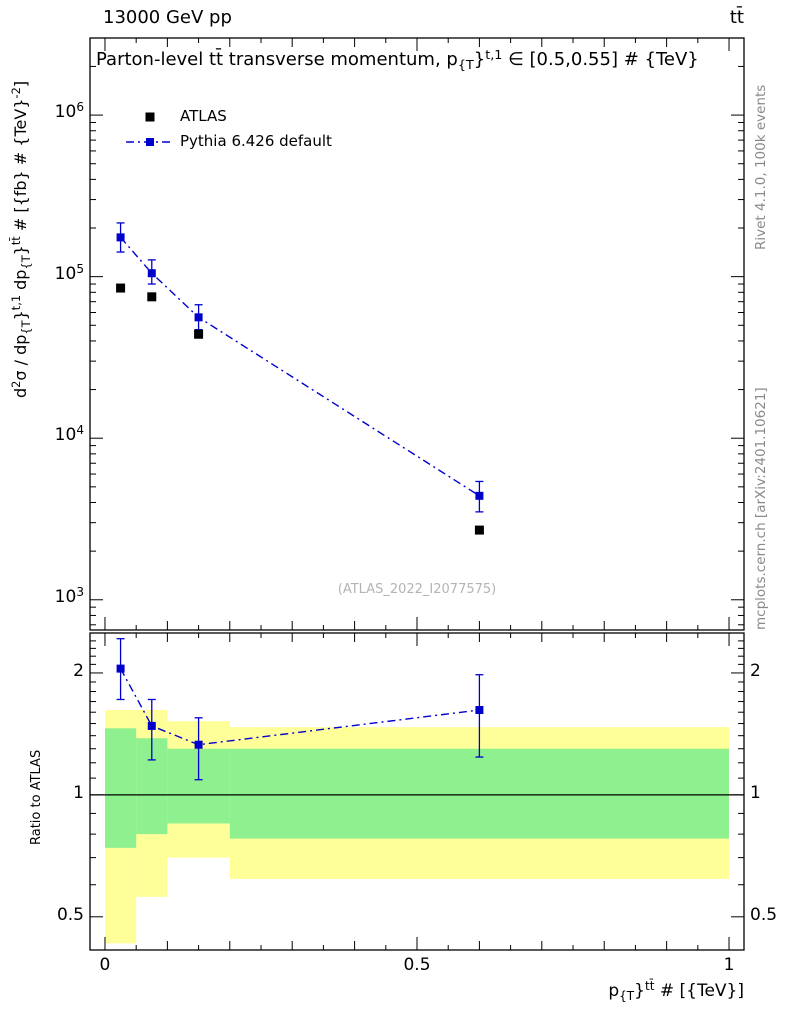 This screenshot has height=1024, width=786. Describe the element at coordinates (417, 589) in the screenshot. I see `analysis-watermark: (ATLAS_2022_I2077575)` at that location.